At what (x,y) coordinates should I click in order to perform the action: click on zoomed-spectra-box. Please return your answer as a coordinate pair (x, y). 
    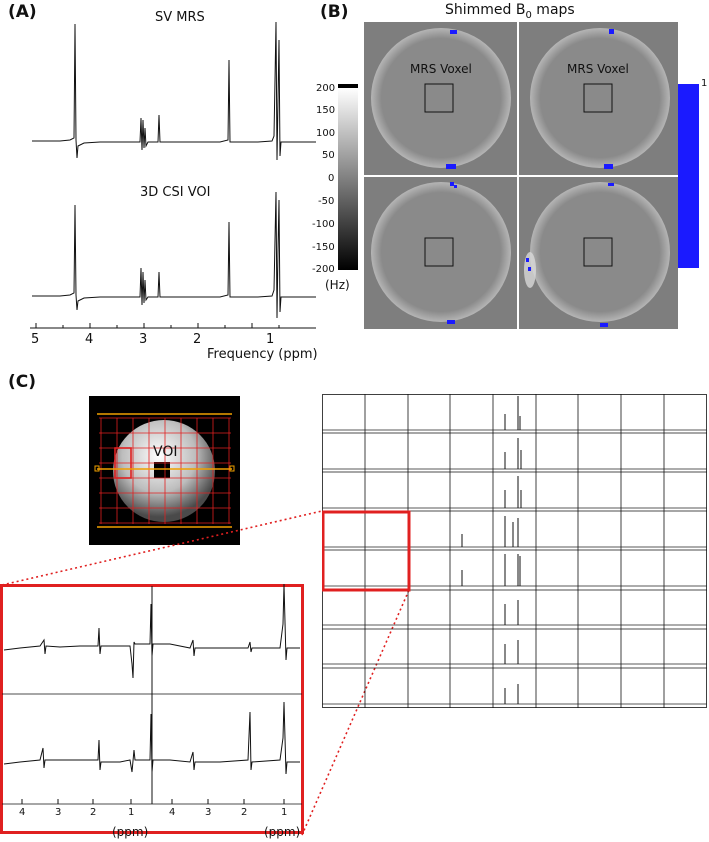
    Looking at the image, I should click on (152, 709).